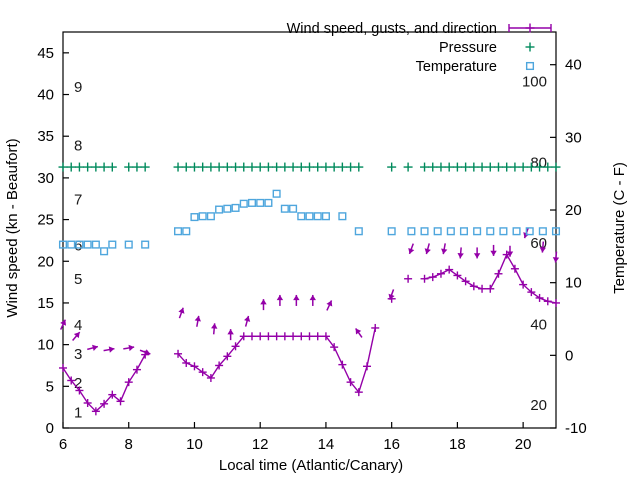 The width and height of the screenshot is (640, 480). Describe the element at coordinates (78, 325) in the screenshot. I see `beaufort-label: 4` at that location.